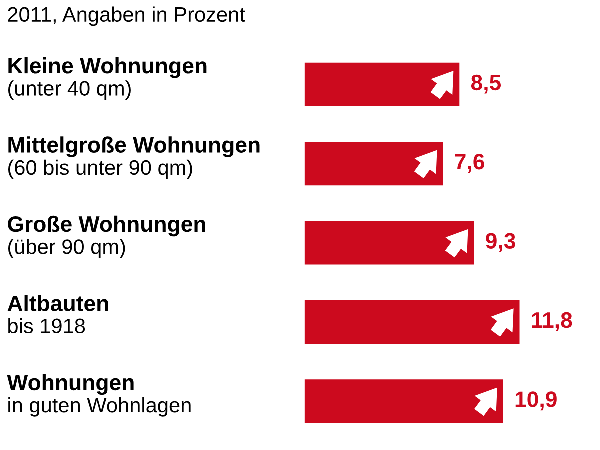 The width and height of the screenshot is (600, 450). What do you see at coordinates (134, 158) in the screenshot?
I see `y-tick-label: Mittelgroße Wohnungen (60 bis unter 90 qm)` at bounding box center [134, 158].